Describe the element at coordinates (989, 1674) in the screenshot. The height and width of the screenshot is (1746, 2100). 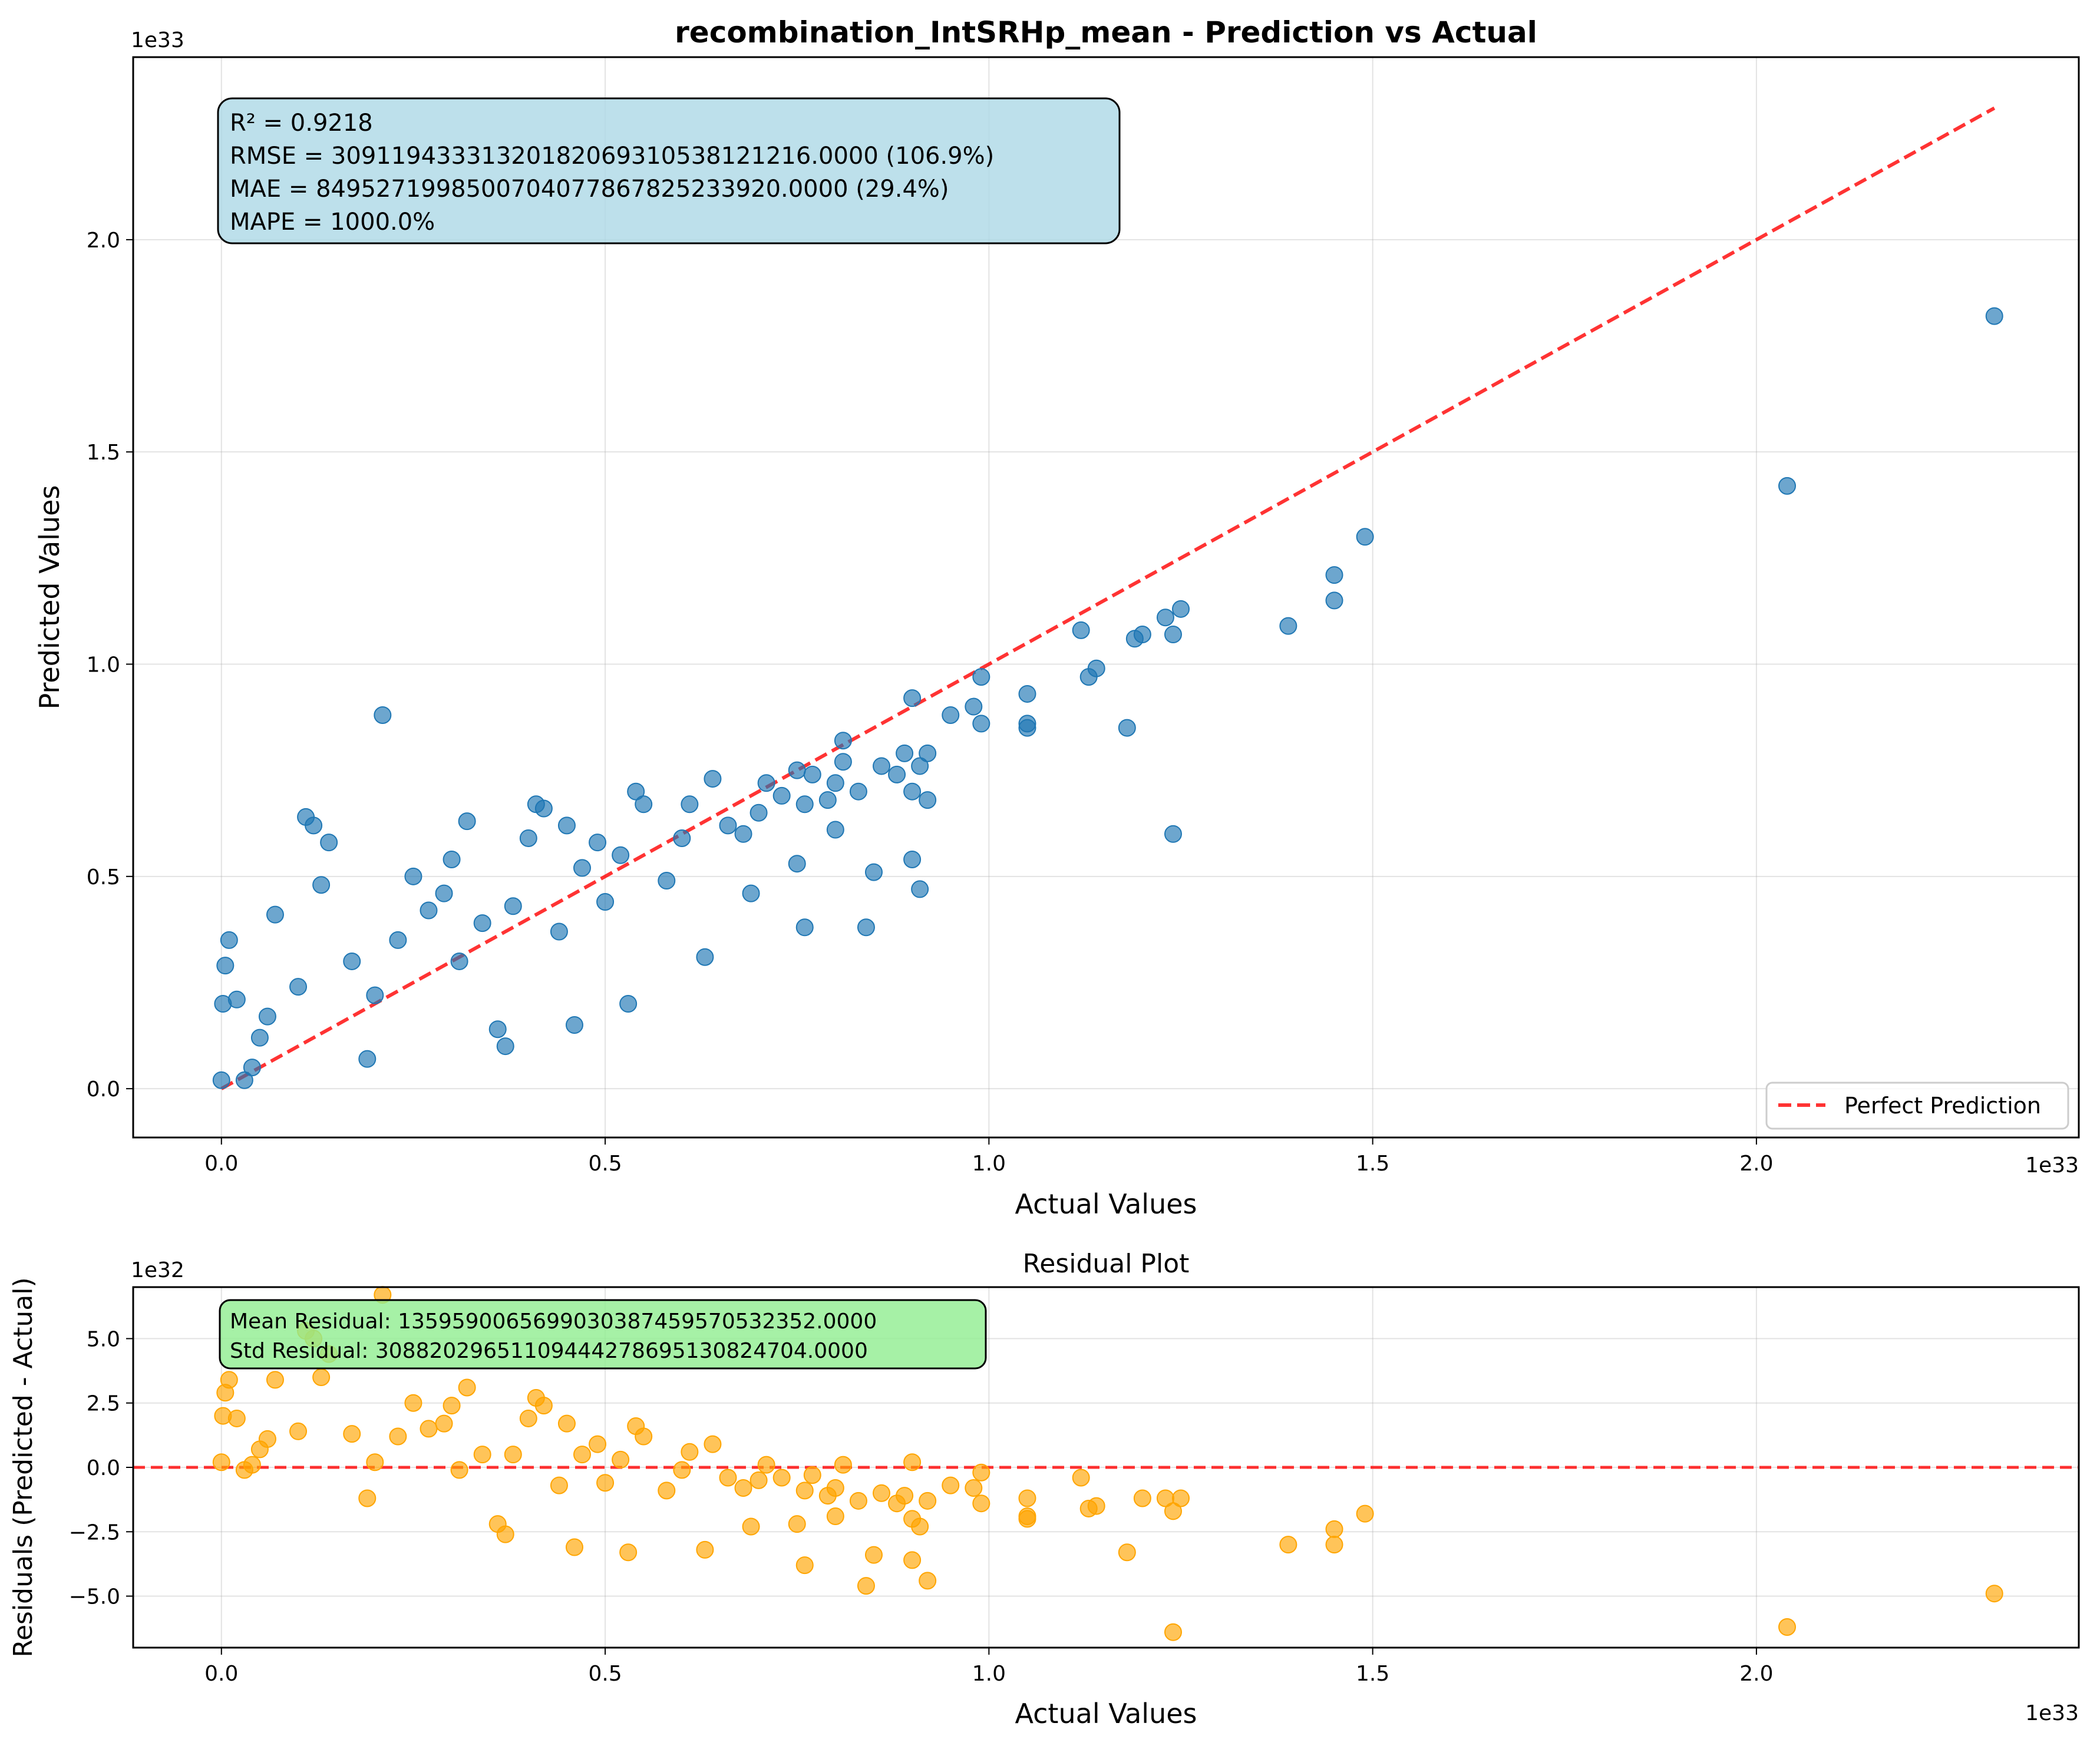
I see `x-tick-label: 1.0` at that location.